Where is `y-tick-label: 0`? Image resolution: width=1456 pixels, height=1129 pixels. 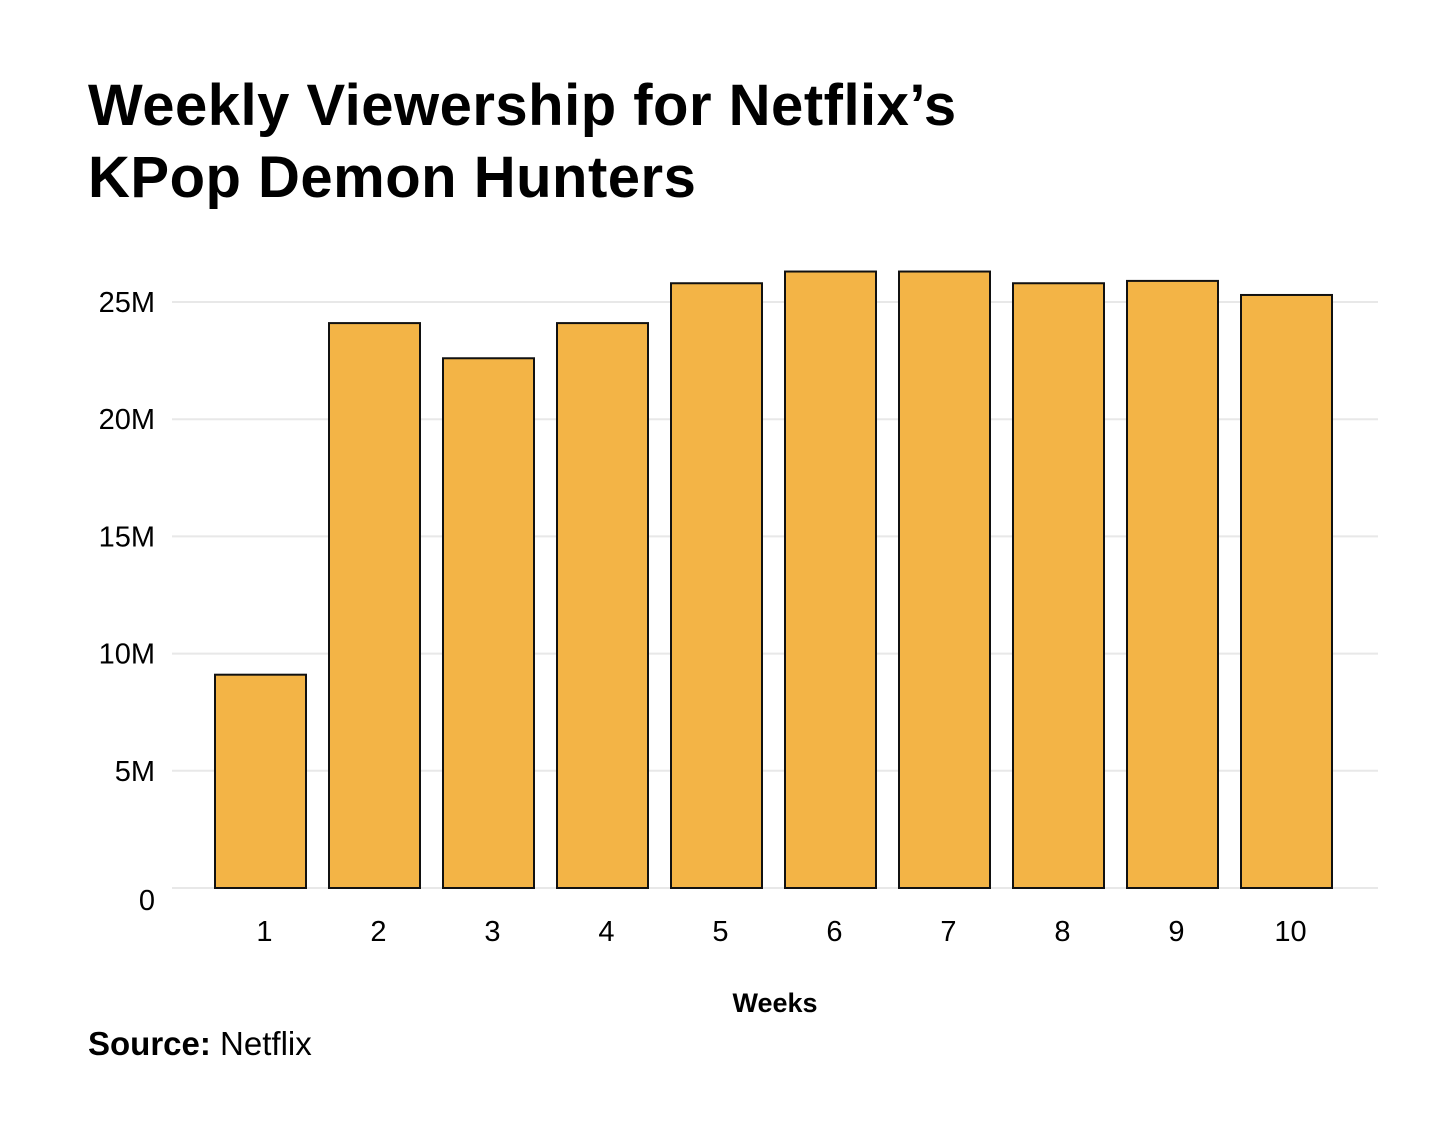
y-tick-label: 0 is located at coordinates (147, 901).